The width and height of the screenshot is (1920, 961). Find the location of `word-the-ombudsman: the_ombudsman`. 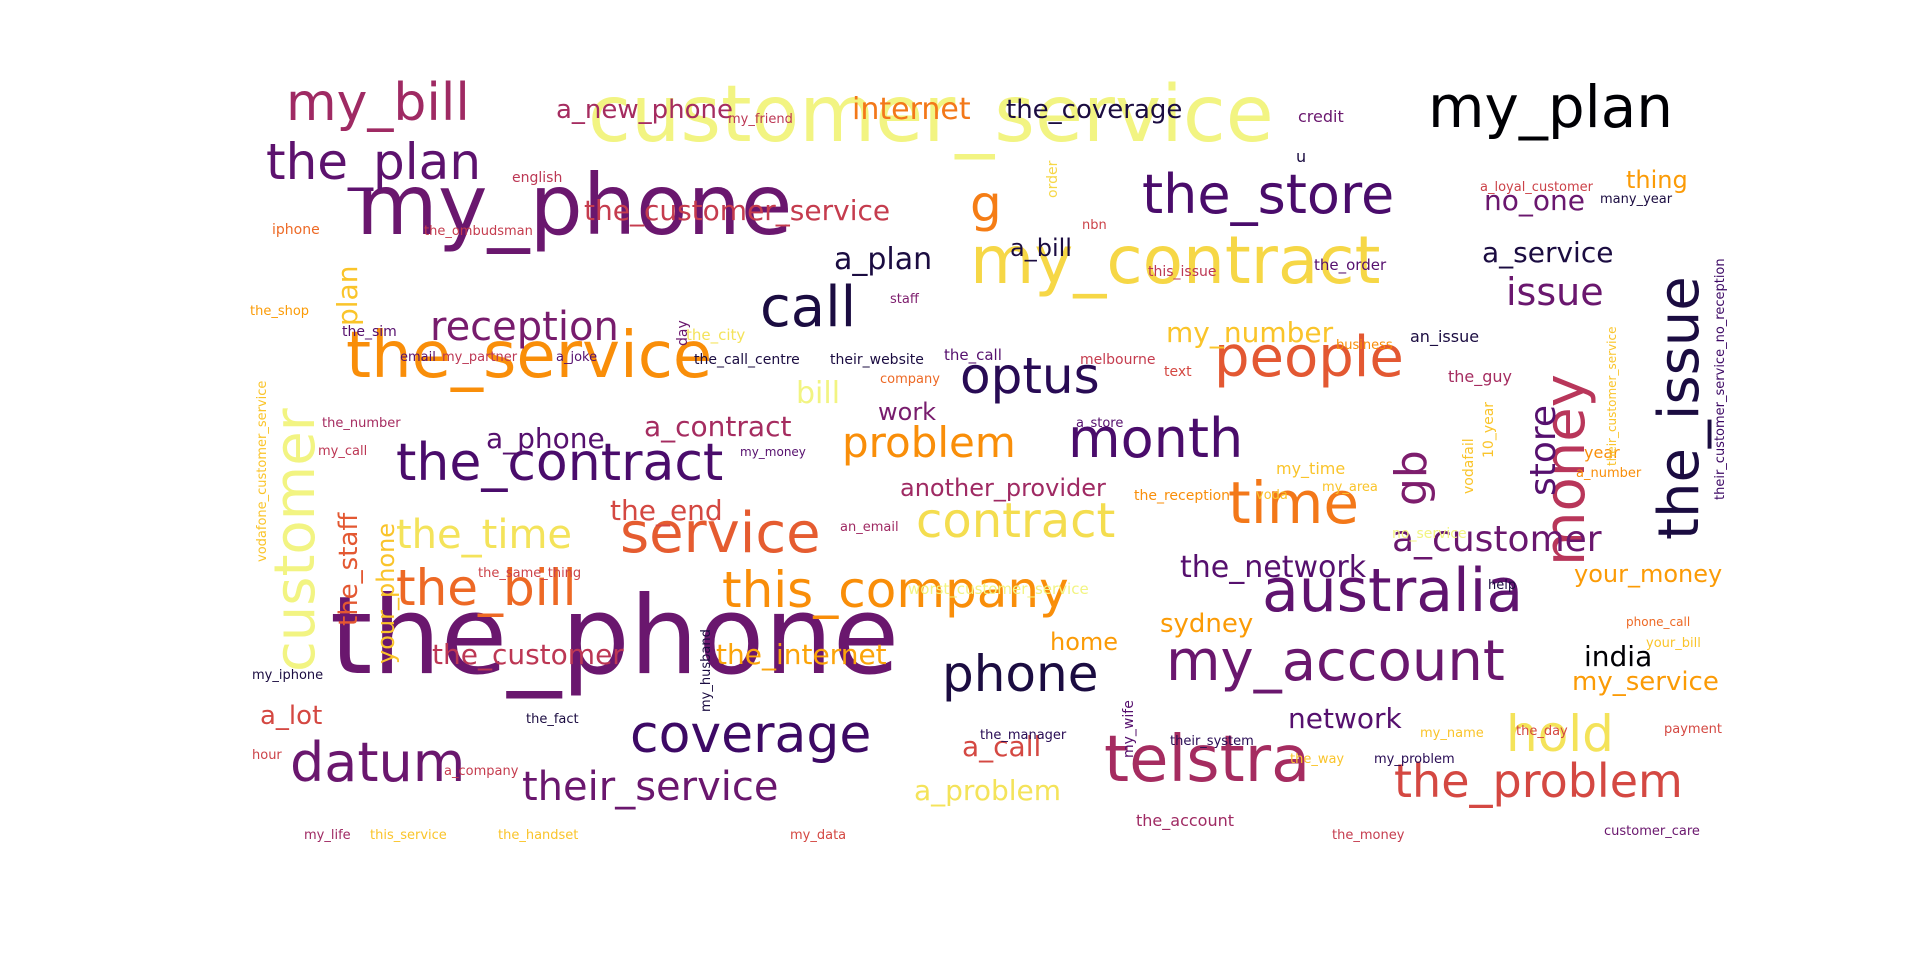

word-the-ombudsman: the_ombudsman is located at coordinates (478, 232).